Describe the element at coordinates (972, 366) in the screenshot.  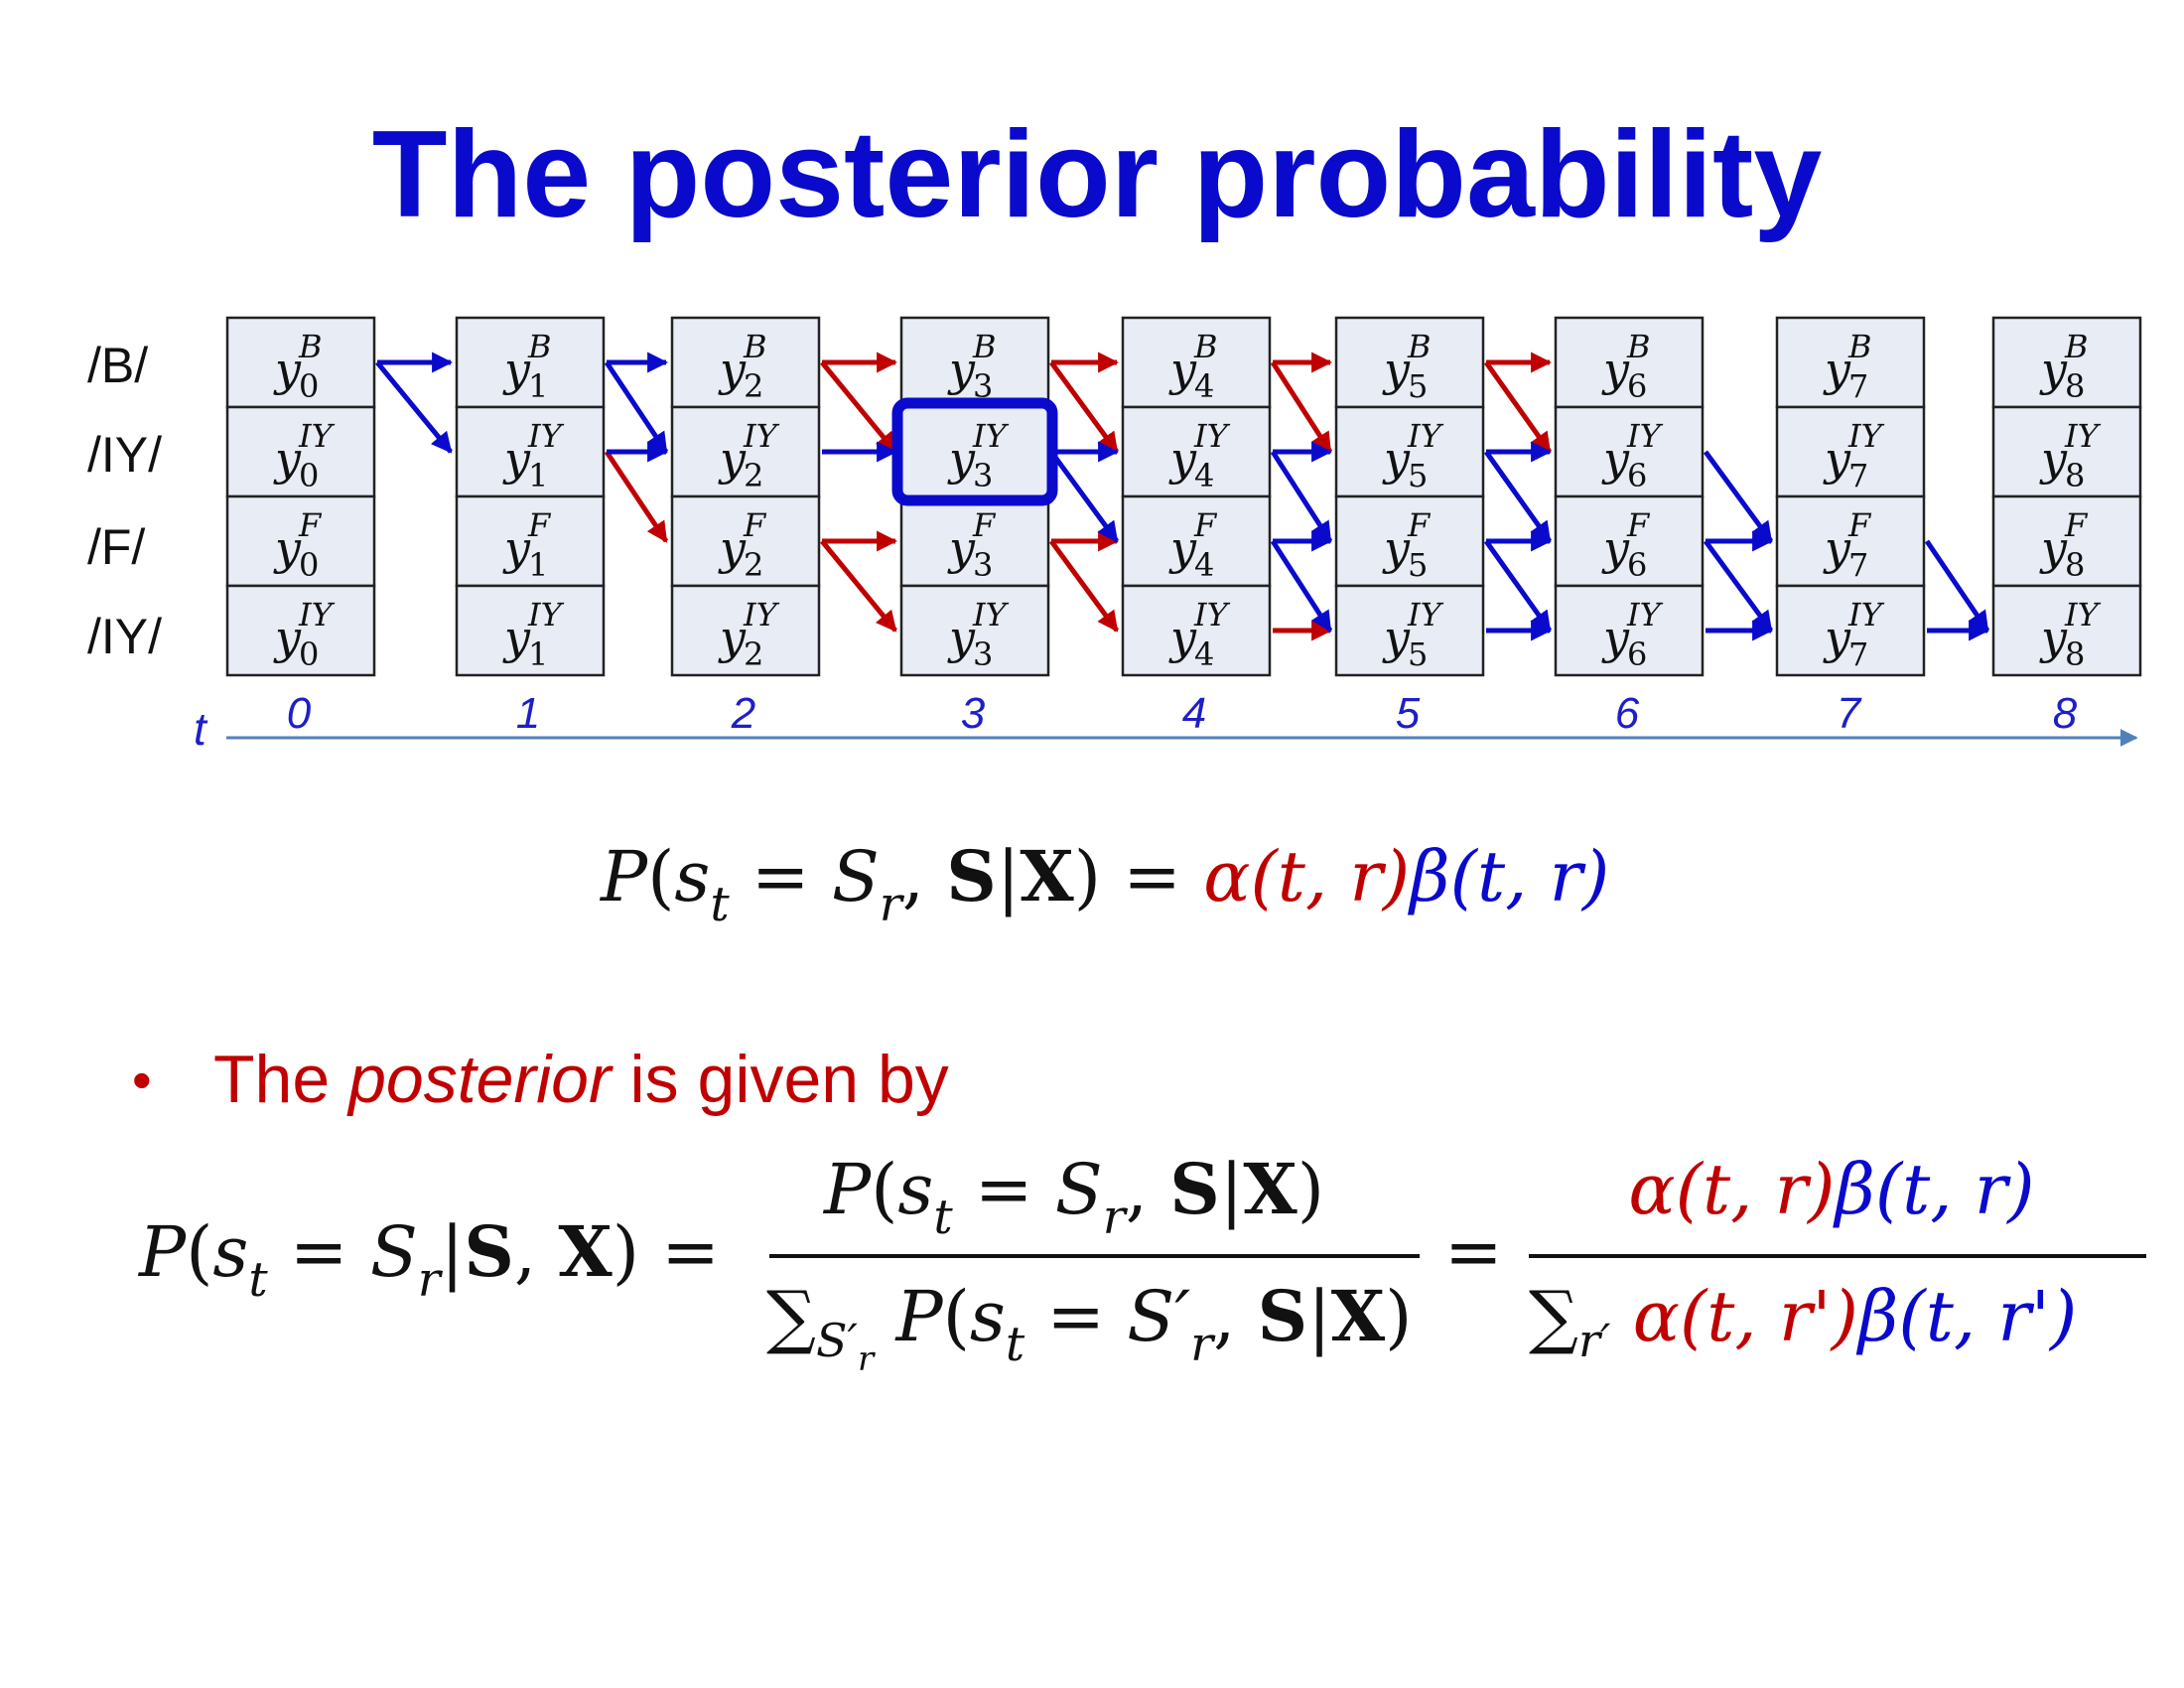
I see `cell-label: y3B` at that location.